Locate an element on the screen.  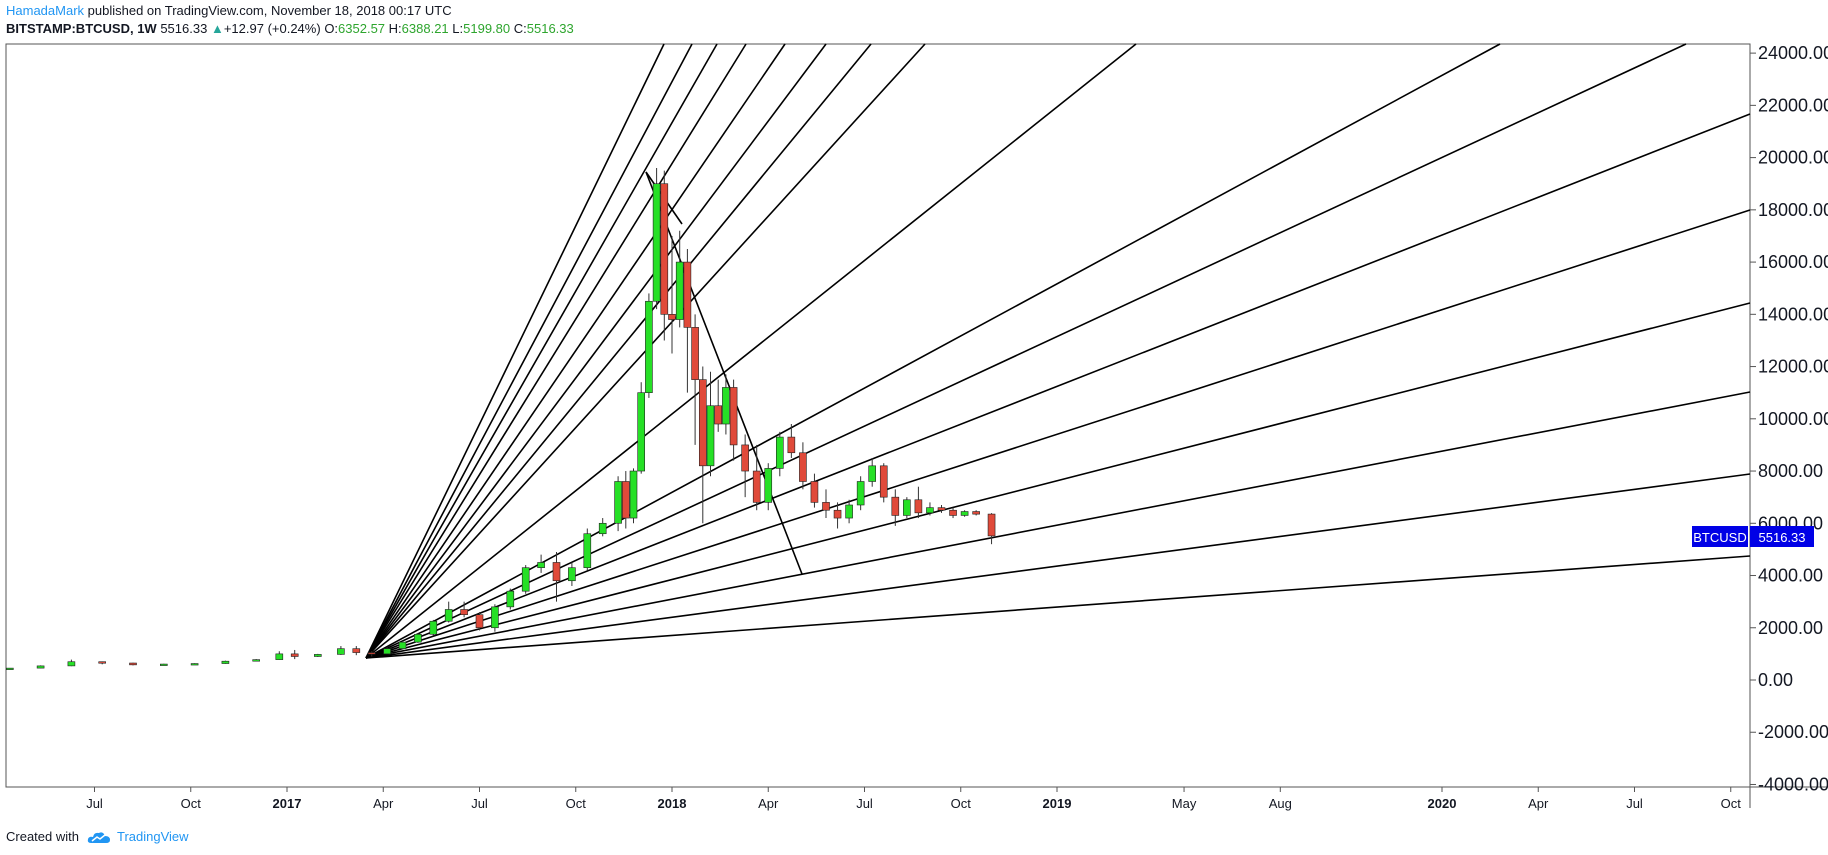
author-link: HamadaMark is located at coordinates (45, 10).